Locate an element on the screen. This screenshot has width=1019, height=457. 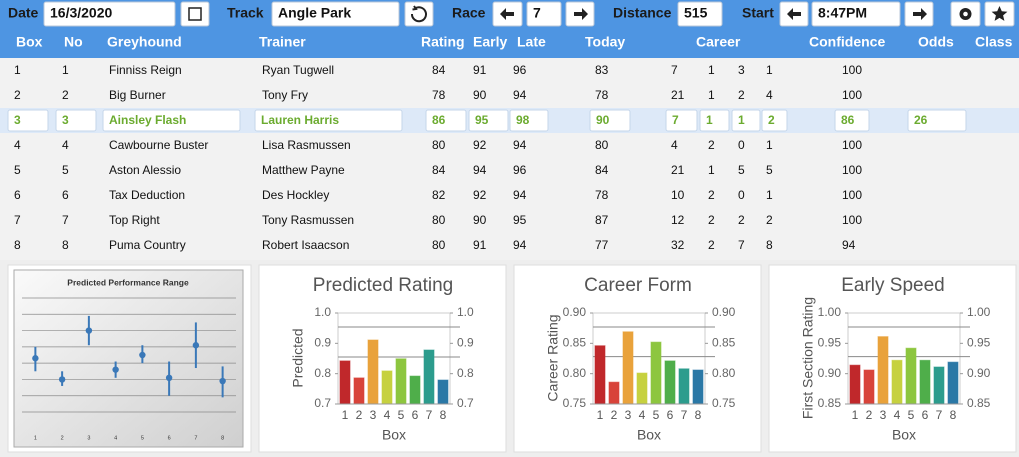
table-cell: 8 is located at coordinates (769, 245).